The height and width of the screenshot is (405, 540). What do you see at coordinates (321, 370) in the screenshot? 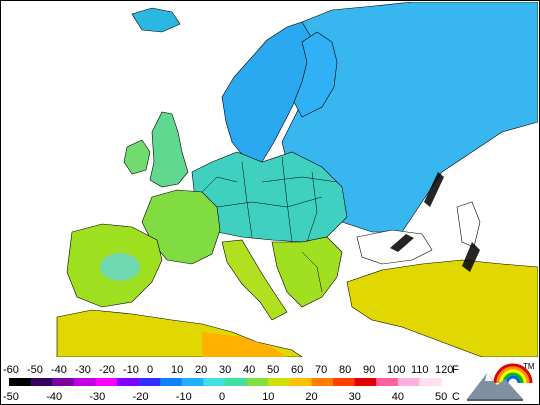
I see `fahrenheit-tick: 70` at bounding box center [321, 370].